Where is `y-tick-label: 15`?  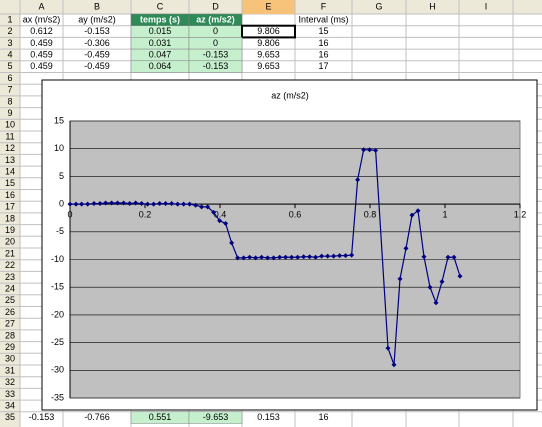
y-tick-label: 15 is located at coordinates (59, 120).